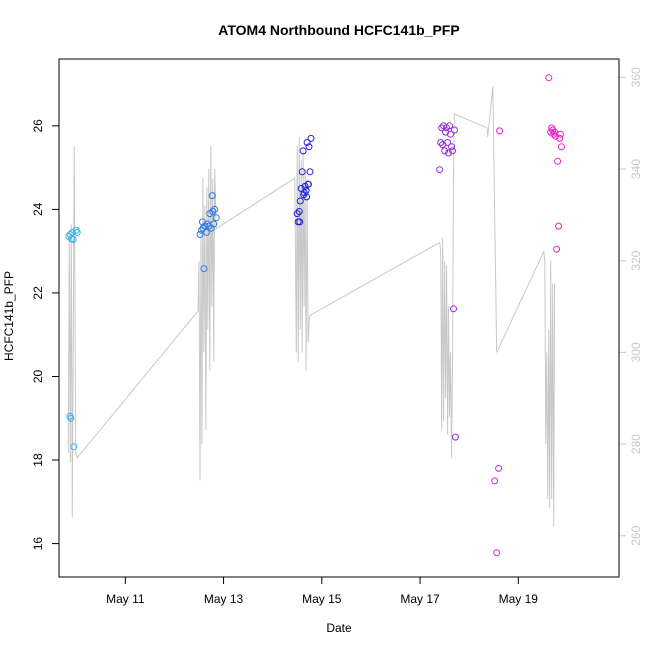  What do you see at coordinates (636, 169) in the screenshot?
I see `y-right-tick-label: 340` at bounding box center [636, 169].